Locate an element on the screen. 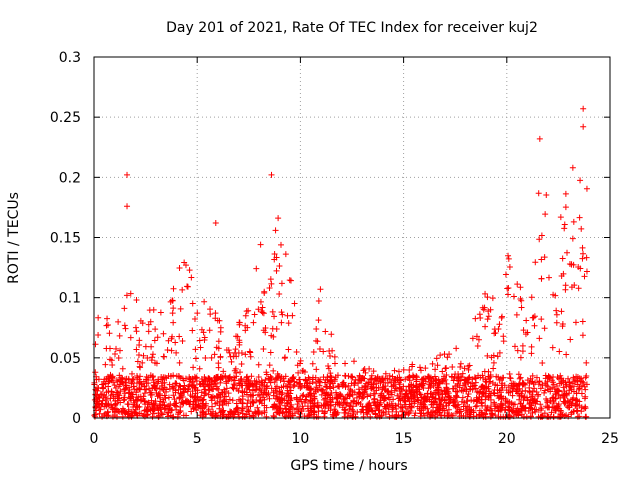  x-tick-label: 25 is located at coordinates (610, 439).